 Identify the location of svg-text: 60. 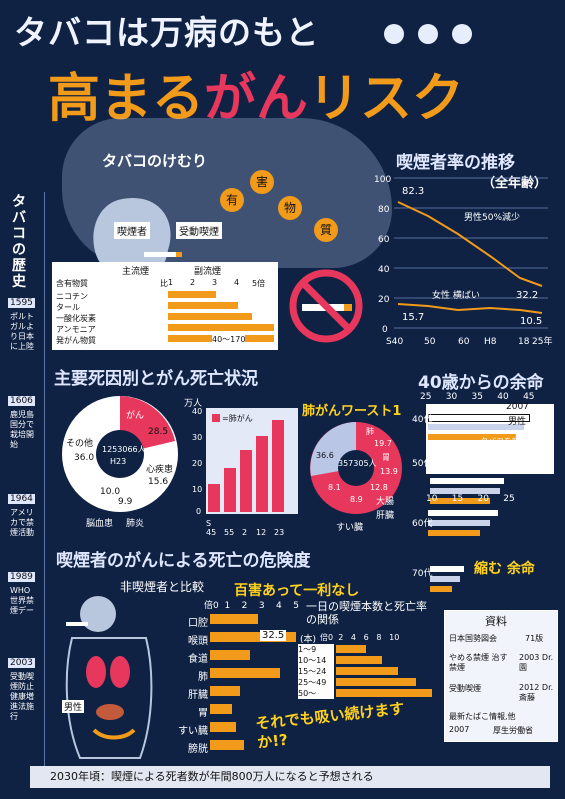
(384, 240).